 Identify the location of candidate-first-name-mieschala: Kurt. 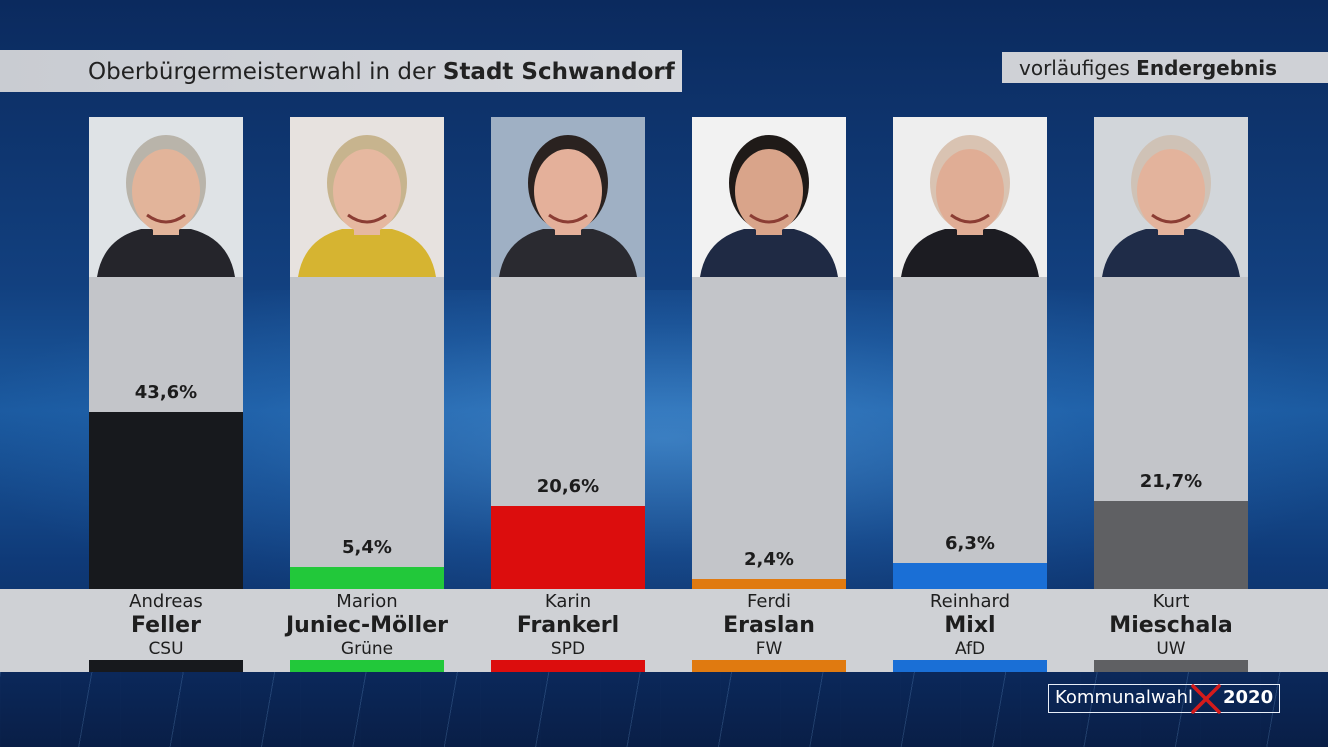
(1171, 601).